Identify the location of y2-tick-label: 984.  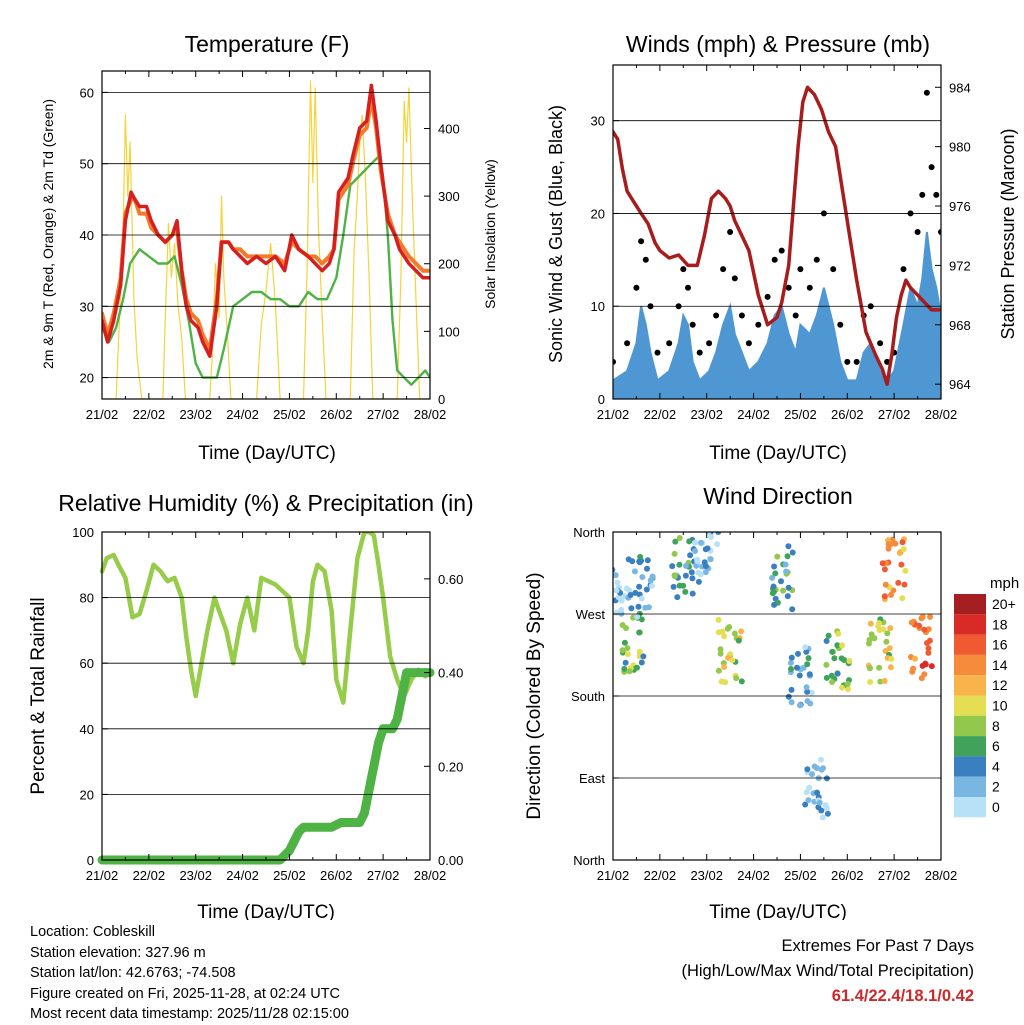
(960, 87).